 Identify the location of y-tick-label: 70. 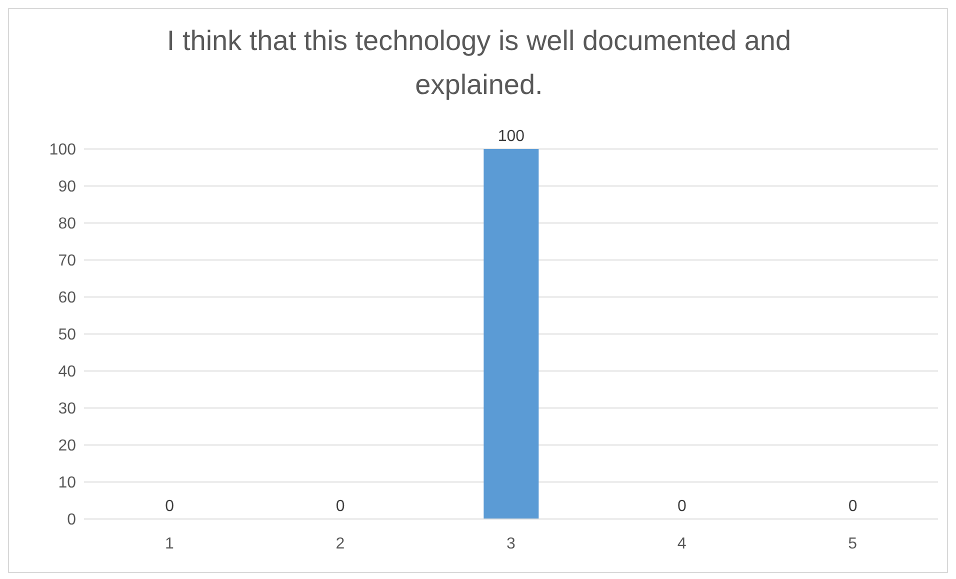
(67, 261).